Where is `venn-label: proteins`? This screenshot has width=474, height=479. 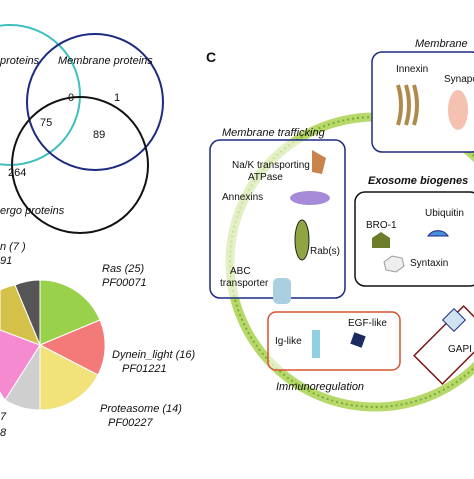 venn-label: proteins is located at coordinates (20, 61).